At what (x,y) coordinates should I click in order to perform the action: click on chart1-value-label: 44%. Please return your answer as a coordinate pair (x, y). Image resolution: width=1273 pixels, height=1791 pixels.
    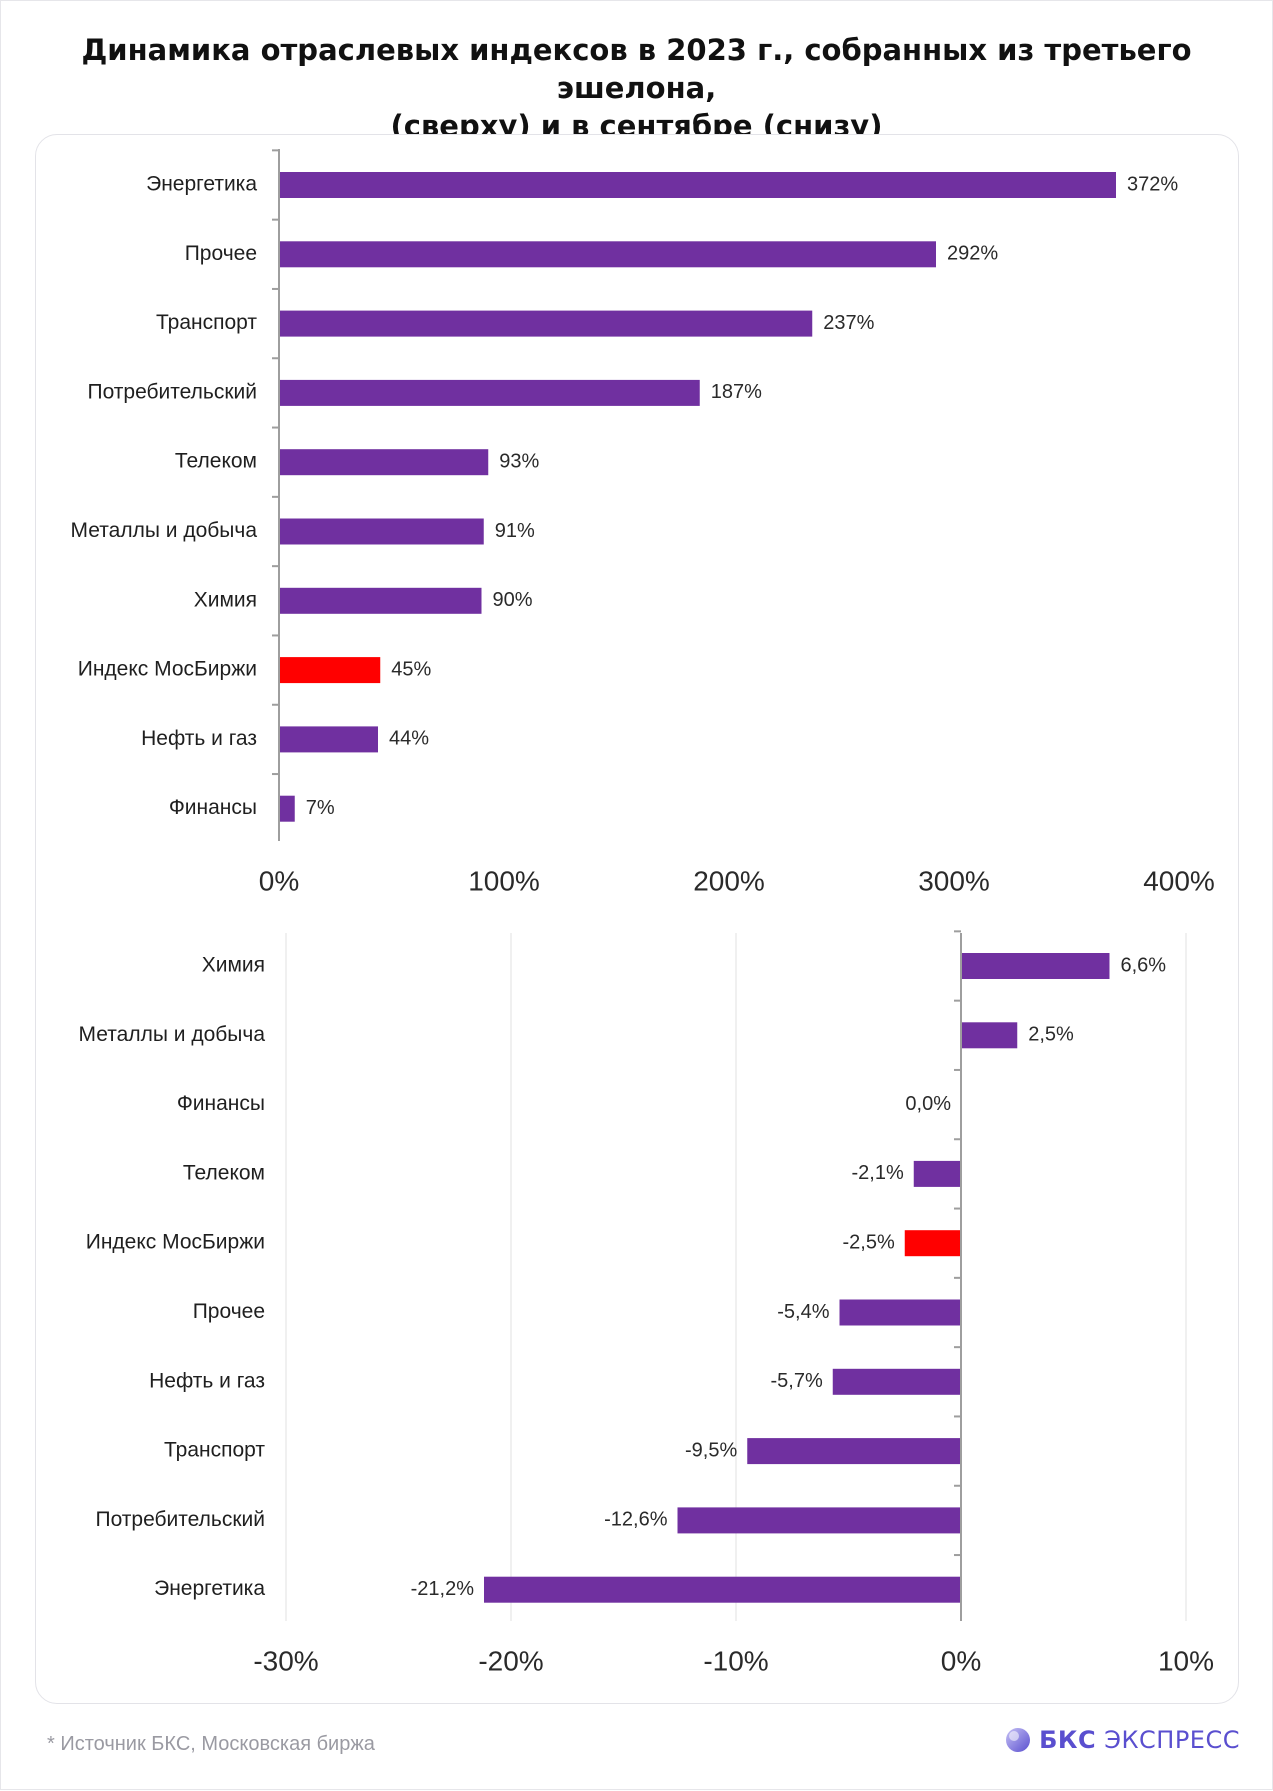
    Looking at the image, I should click on (409, 739).